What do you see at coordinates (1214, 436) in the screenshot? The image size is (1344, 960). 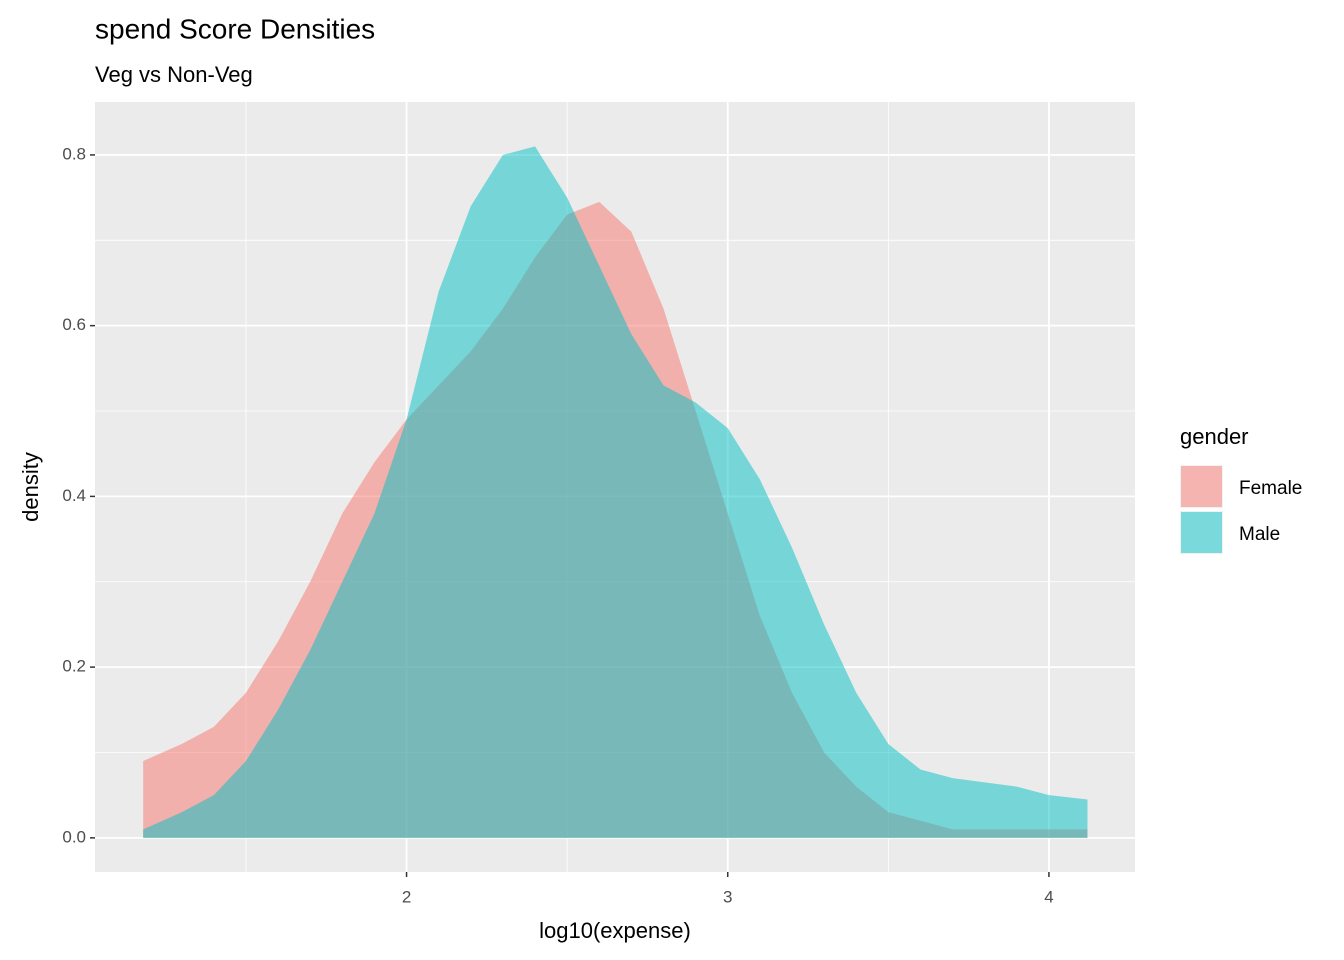 I see `legend-title: gender` at bounding box center [1214, 436].